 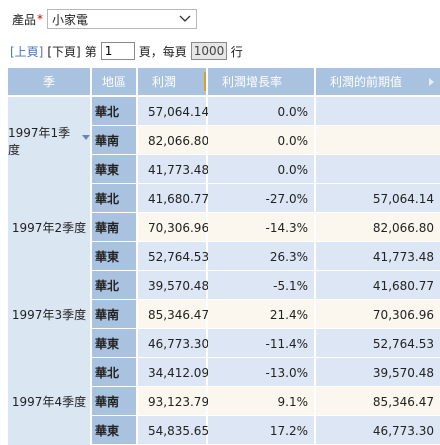 I want to click on quarter-cell: 1997年2季度, so click(x=49, y=227).